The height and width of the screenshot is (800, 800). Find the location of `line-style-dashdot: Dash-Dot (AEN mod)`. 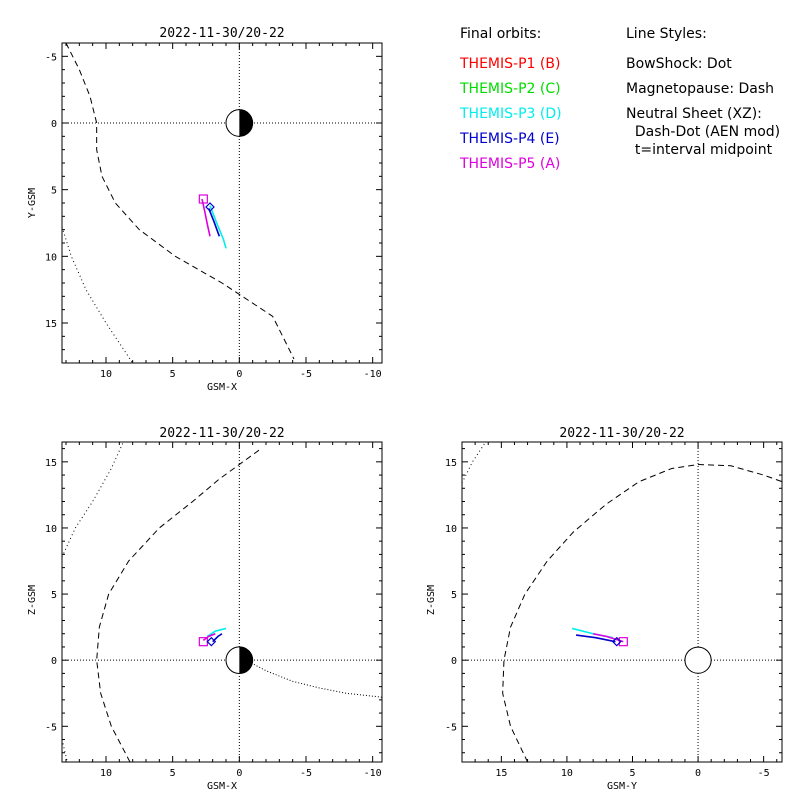

line-style-dashdot: Dash-Dot (AEN mod) is located at coordinates (703, 132).